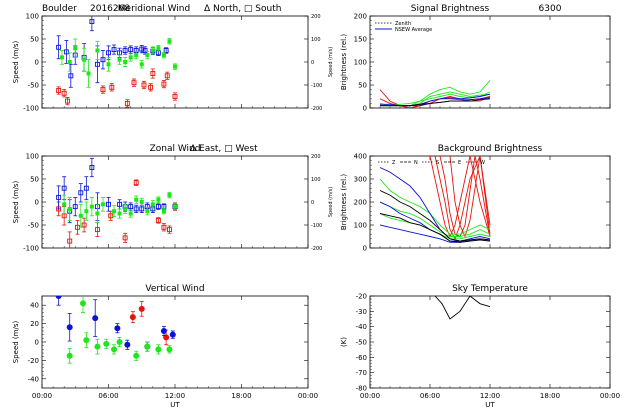  I want to click on chart-title-wavelength: 6300, so click(550, 9).